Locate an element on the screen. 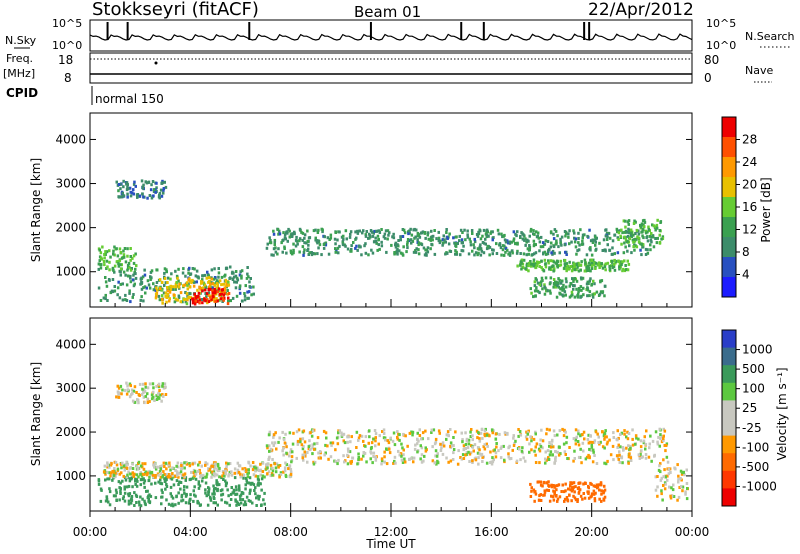 This screenshot has width=800, height=554. colorbar-swatch is located at coordinates (729, 247).